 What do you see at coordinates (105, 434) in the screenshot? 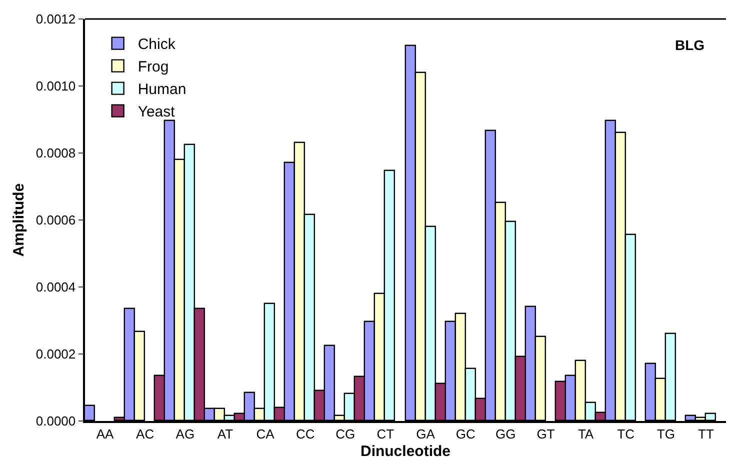
I see `x-tick-label: AA` at bounding box center [105, 434].